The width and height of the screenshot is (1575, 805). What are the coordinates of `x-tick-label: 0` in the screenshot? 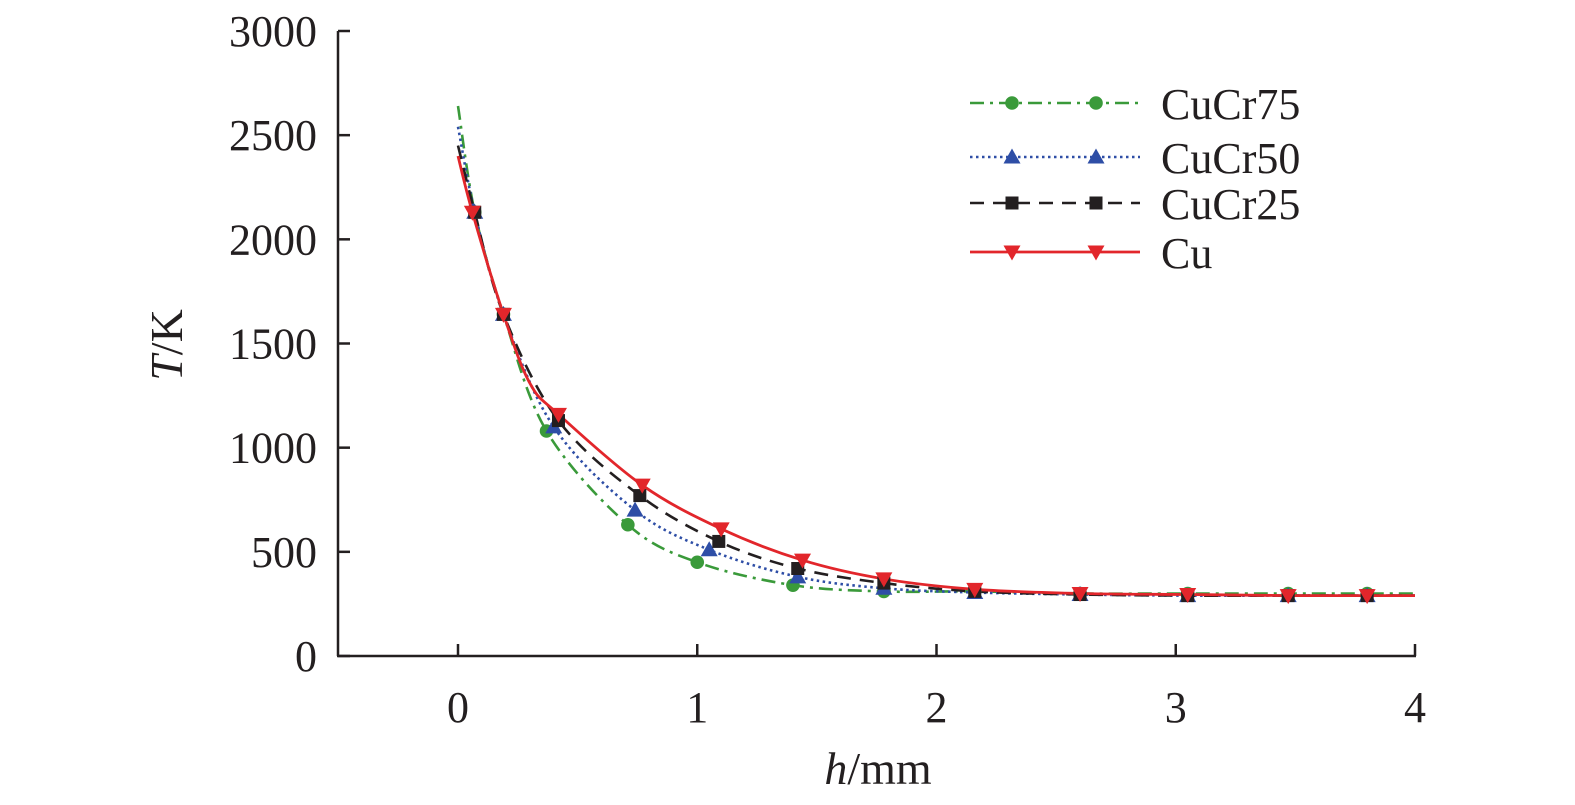 It's located at (458, 707).